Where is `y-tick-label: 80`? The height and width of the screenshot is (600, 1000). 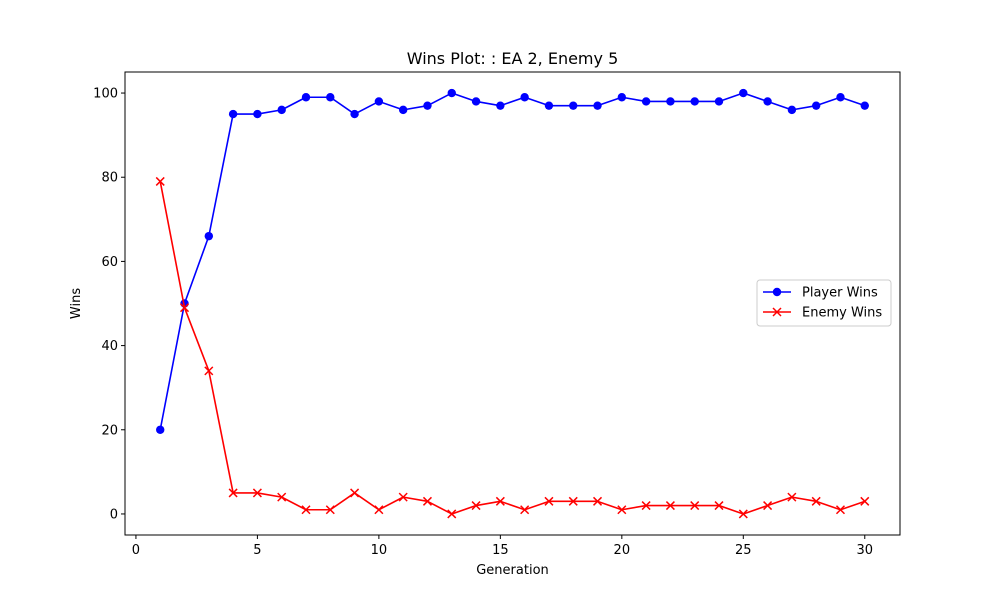 y-tick-label: 80 is located at coordinates (109, 178).